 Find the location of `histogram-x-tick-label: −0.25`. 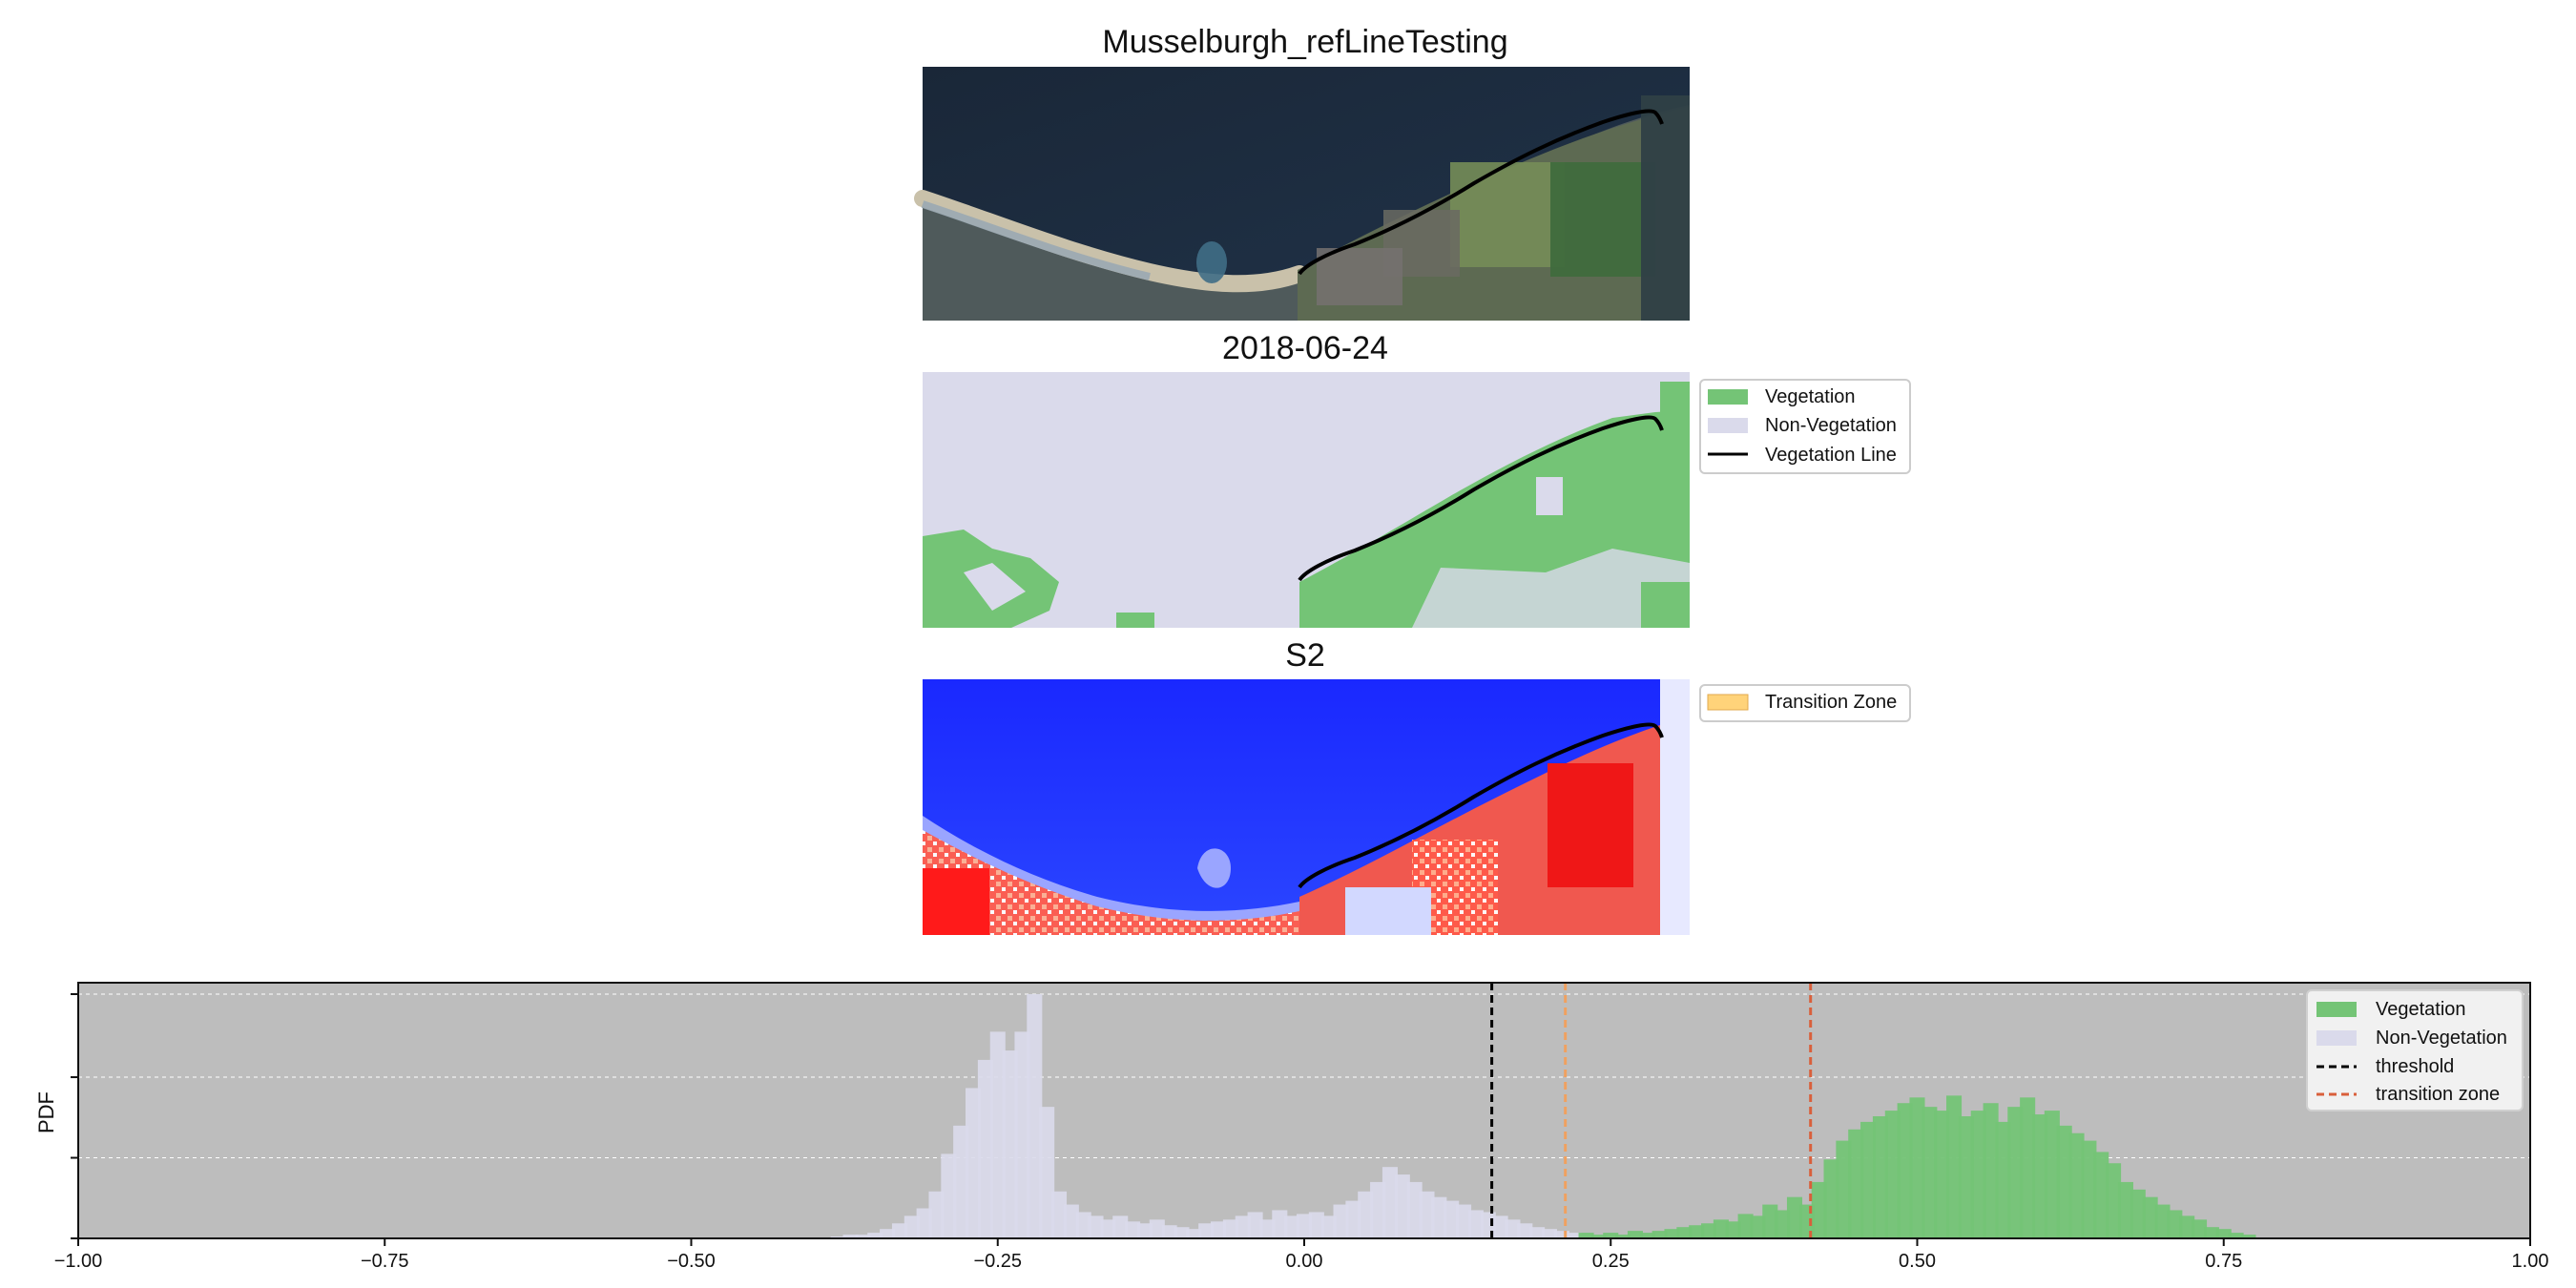

histogram-x-tick-label: −0.25 is located at coordinates (997, 1261).